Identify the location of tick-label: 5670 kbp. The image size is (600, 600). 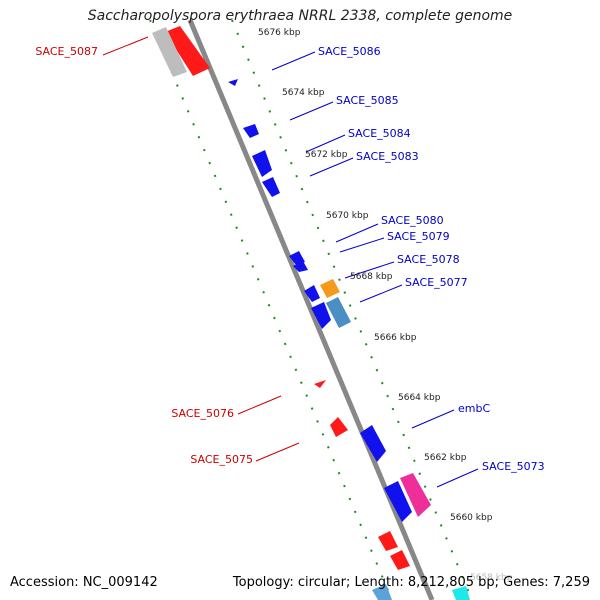
(347, 216).